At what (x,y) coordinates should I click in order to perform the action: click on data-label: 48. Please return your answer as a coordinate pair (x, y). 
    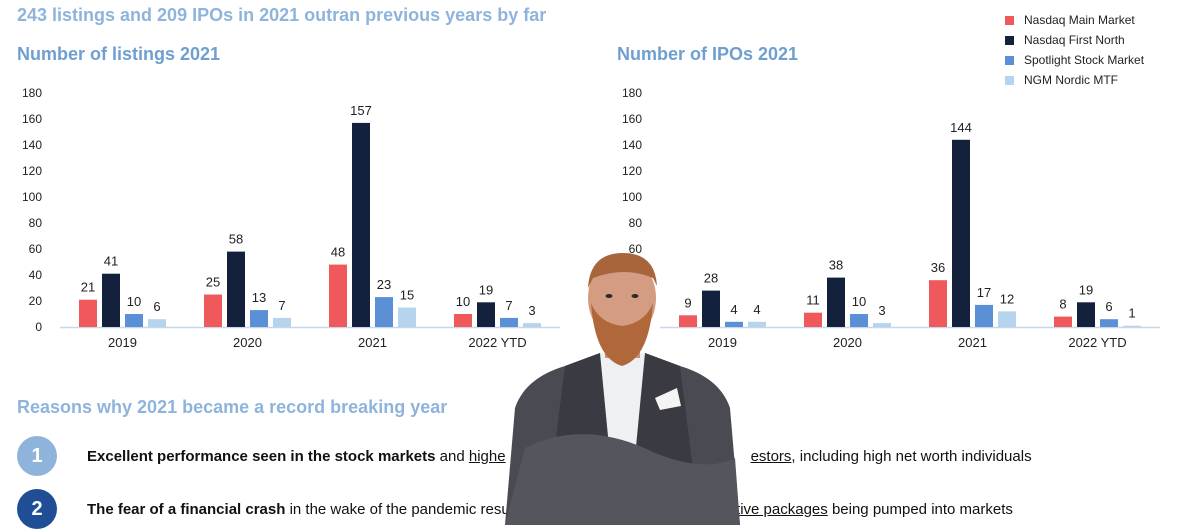
    Looking at the image, I should click on (338, 252).